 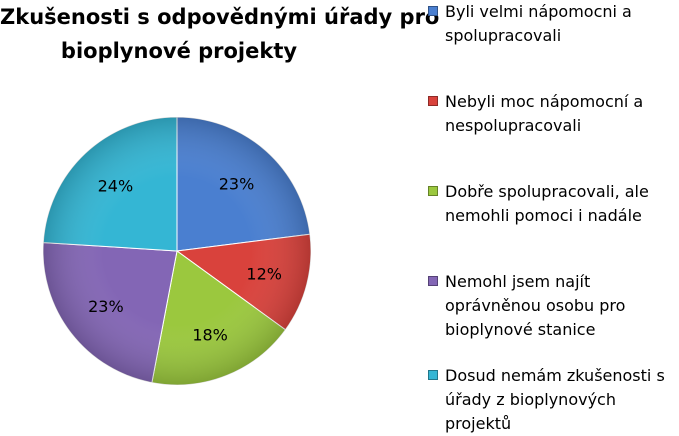 I want to click on slice-label-not-helpful: 12%, so click(x=264, y=273).